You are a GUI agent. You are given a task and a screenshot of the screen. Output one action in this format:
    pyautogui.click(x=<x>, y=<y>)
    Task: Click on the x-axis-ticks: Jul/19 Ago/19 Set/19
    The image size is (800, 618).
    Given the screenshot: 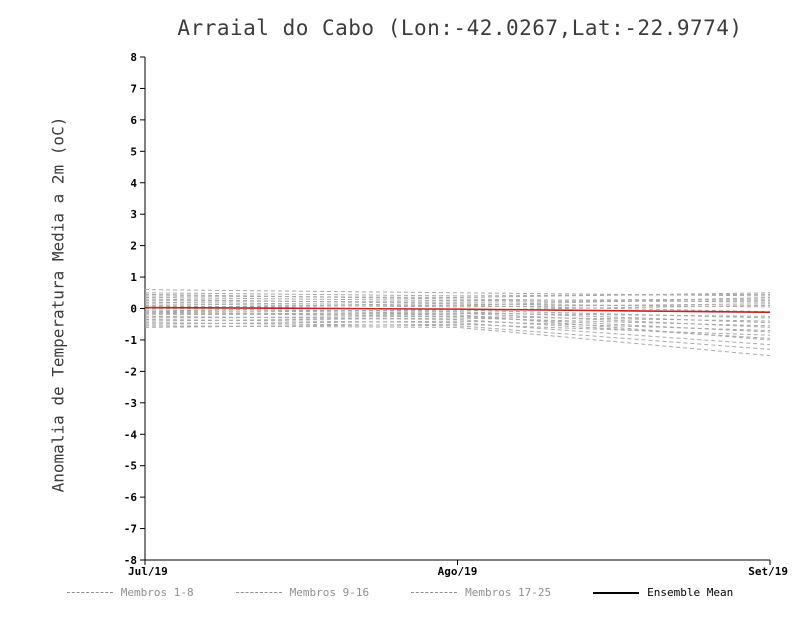 What is the action you would take?
    pyautogui.click(x=458, y=569)
    